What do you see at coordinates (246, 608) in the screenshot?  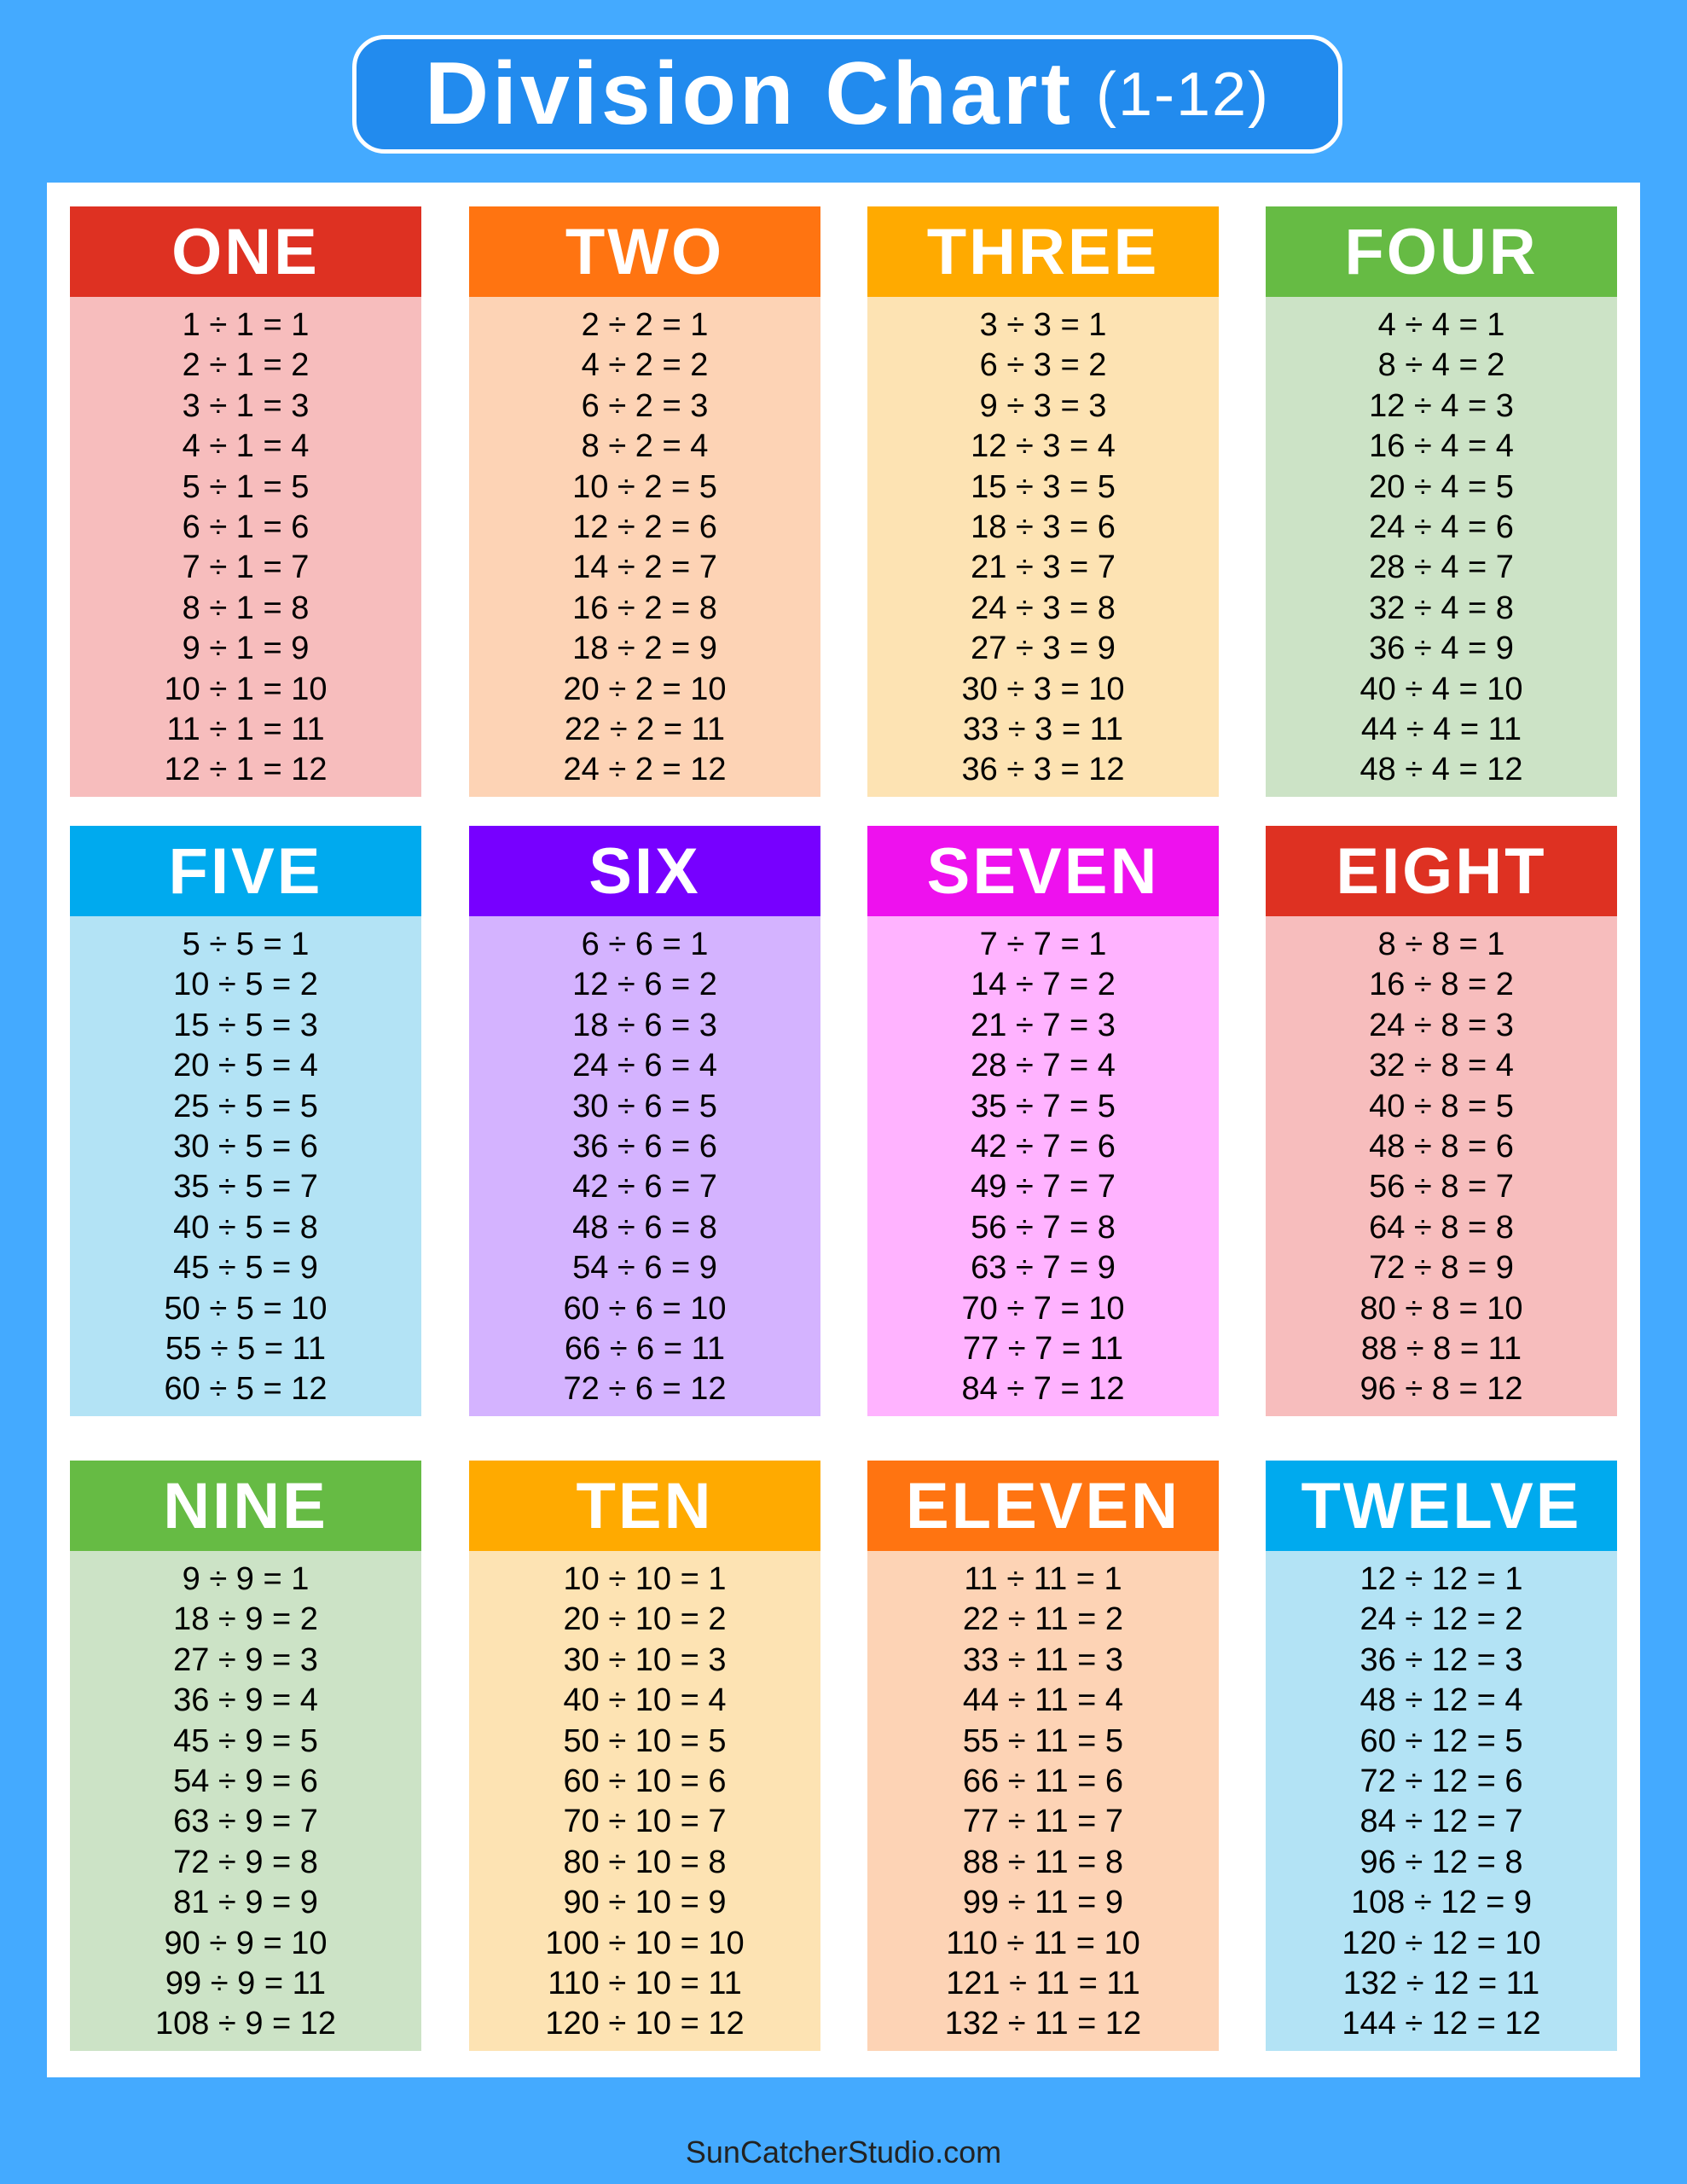 I see `division-fact: 8 ÷ 1 = 8` at bounding box center [246, 608].